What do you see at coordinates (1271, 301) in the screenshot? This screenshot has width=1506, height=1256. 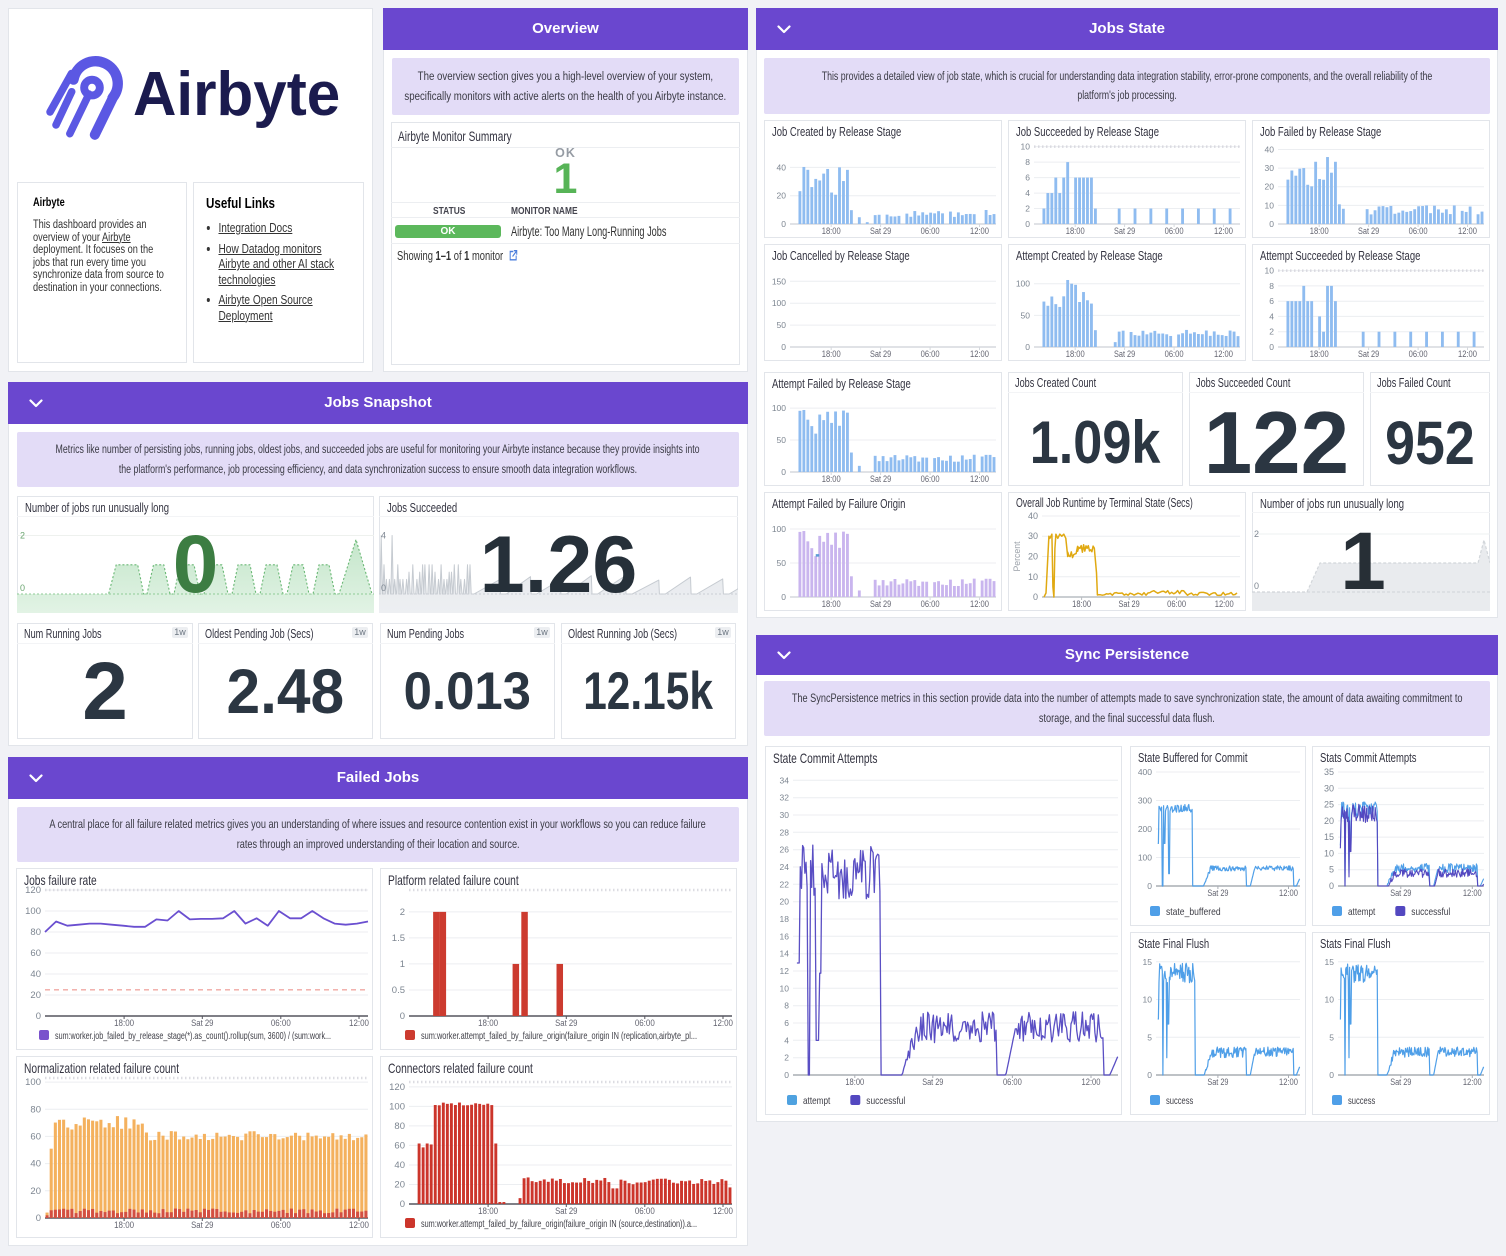 I see `svg-text: 6` at bounding box center [1271, 301].